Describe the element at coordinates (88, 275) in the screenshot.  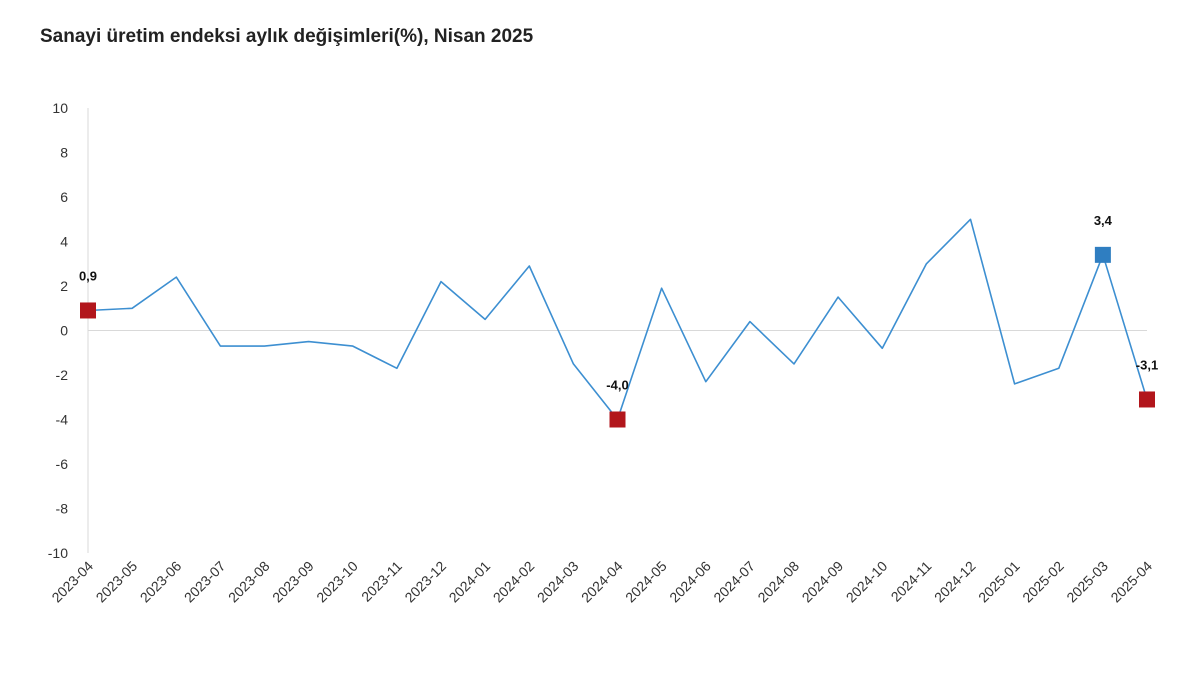
I see `data-label: 0,9` at that location.